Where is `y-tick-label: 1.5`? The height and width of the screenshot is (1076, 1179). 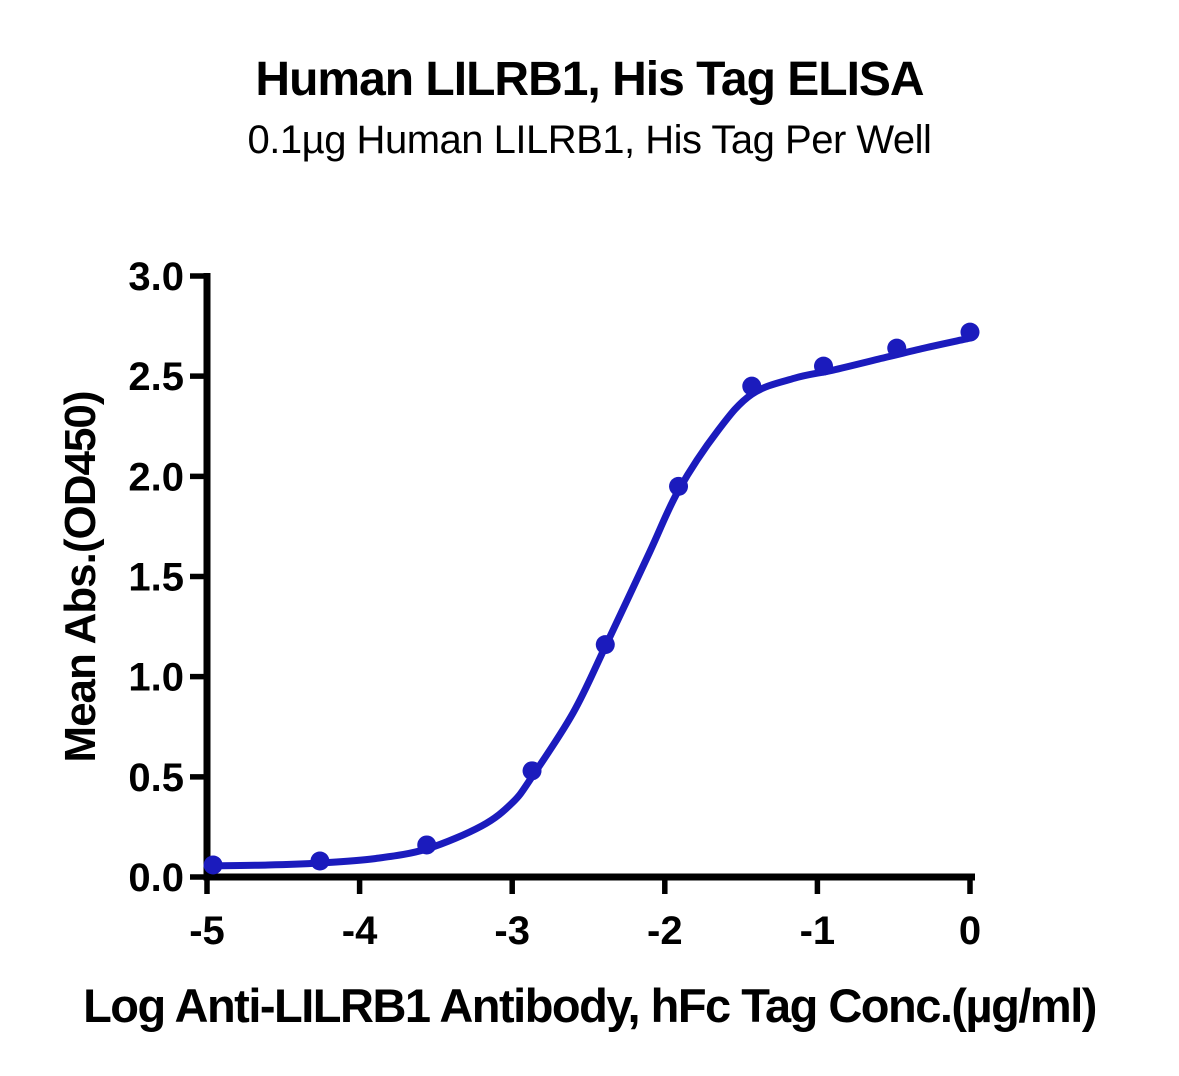
y-tick-label: 1.5 is located at coordinates (156, 578).